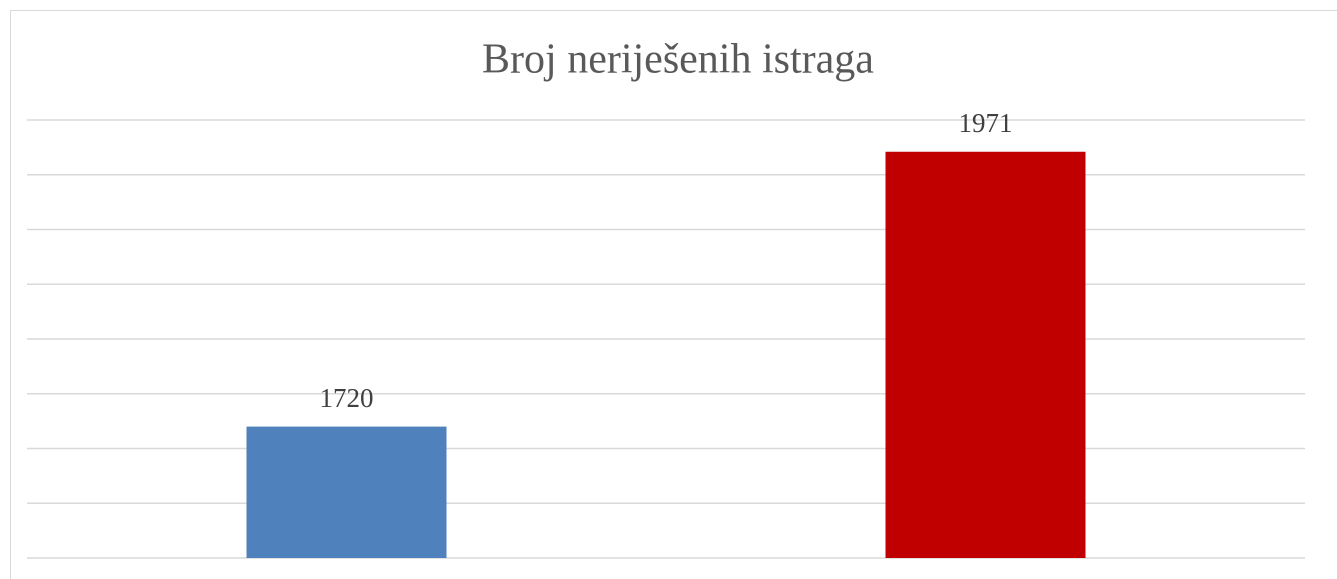 This screenshot has width=1337, height=579. What do you see at coordinates (986, 123) in the screenshot?
I see `data-label: 1971` at bounding box center [986, 123].